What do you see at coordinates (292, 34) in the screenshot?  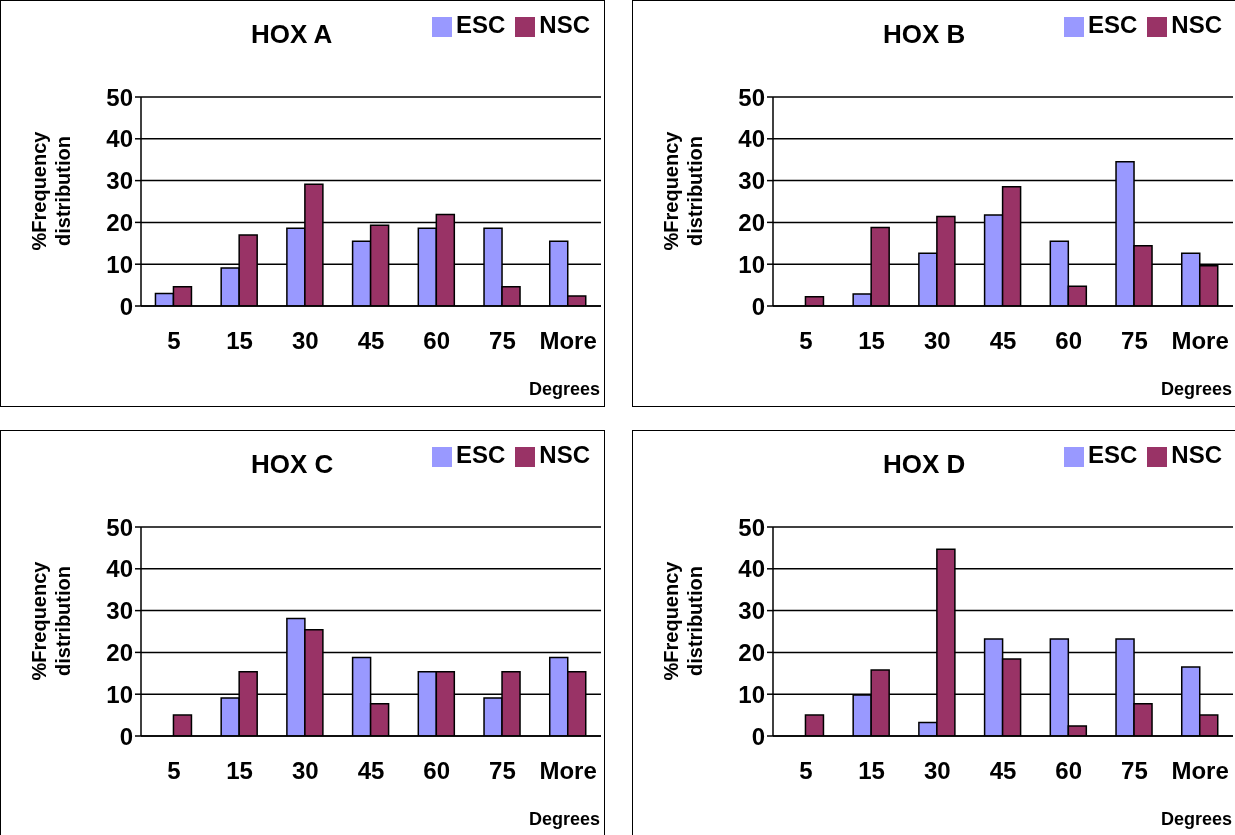 I see `chart-title: HOX A` at bounding box center [292, 34].